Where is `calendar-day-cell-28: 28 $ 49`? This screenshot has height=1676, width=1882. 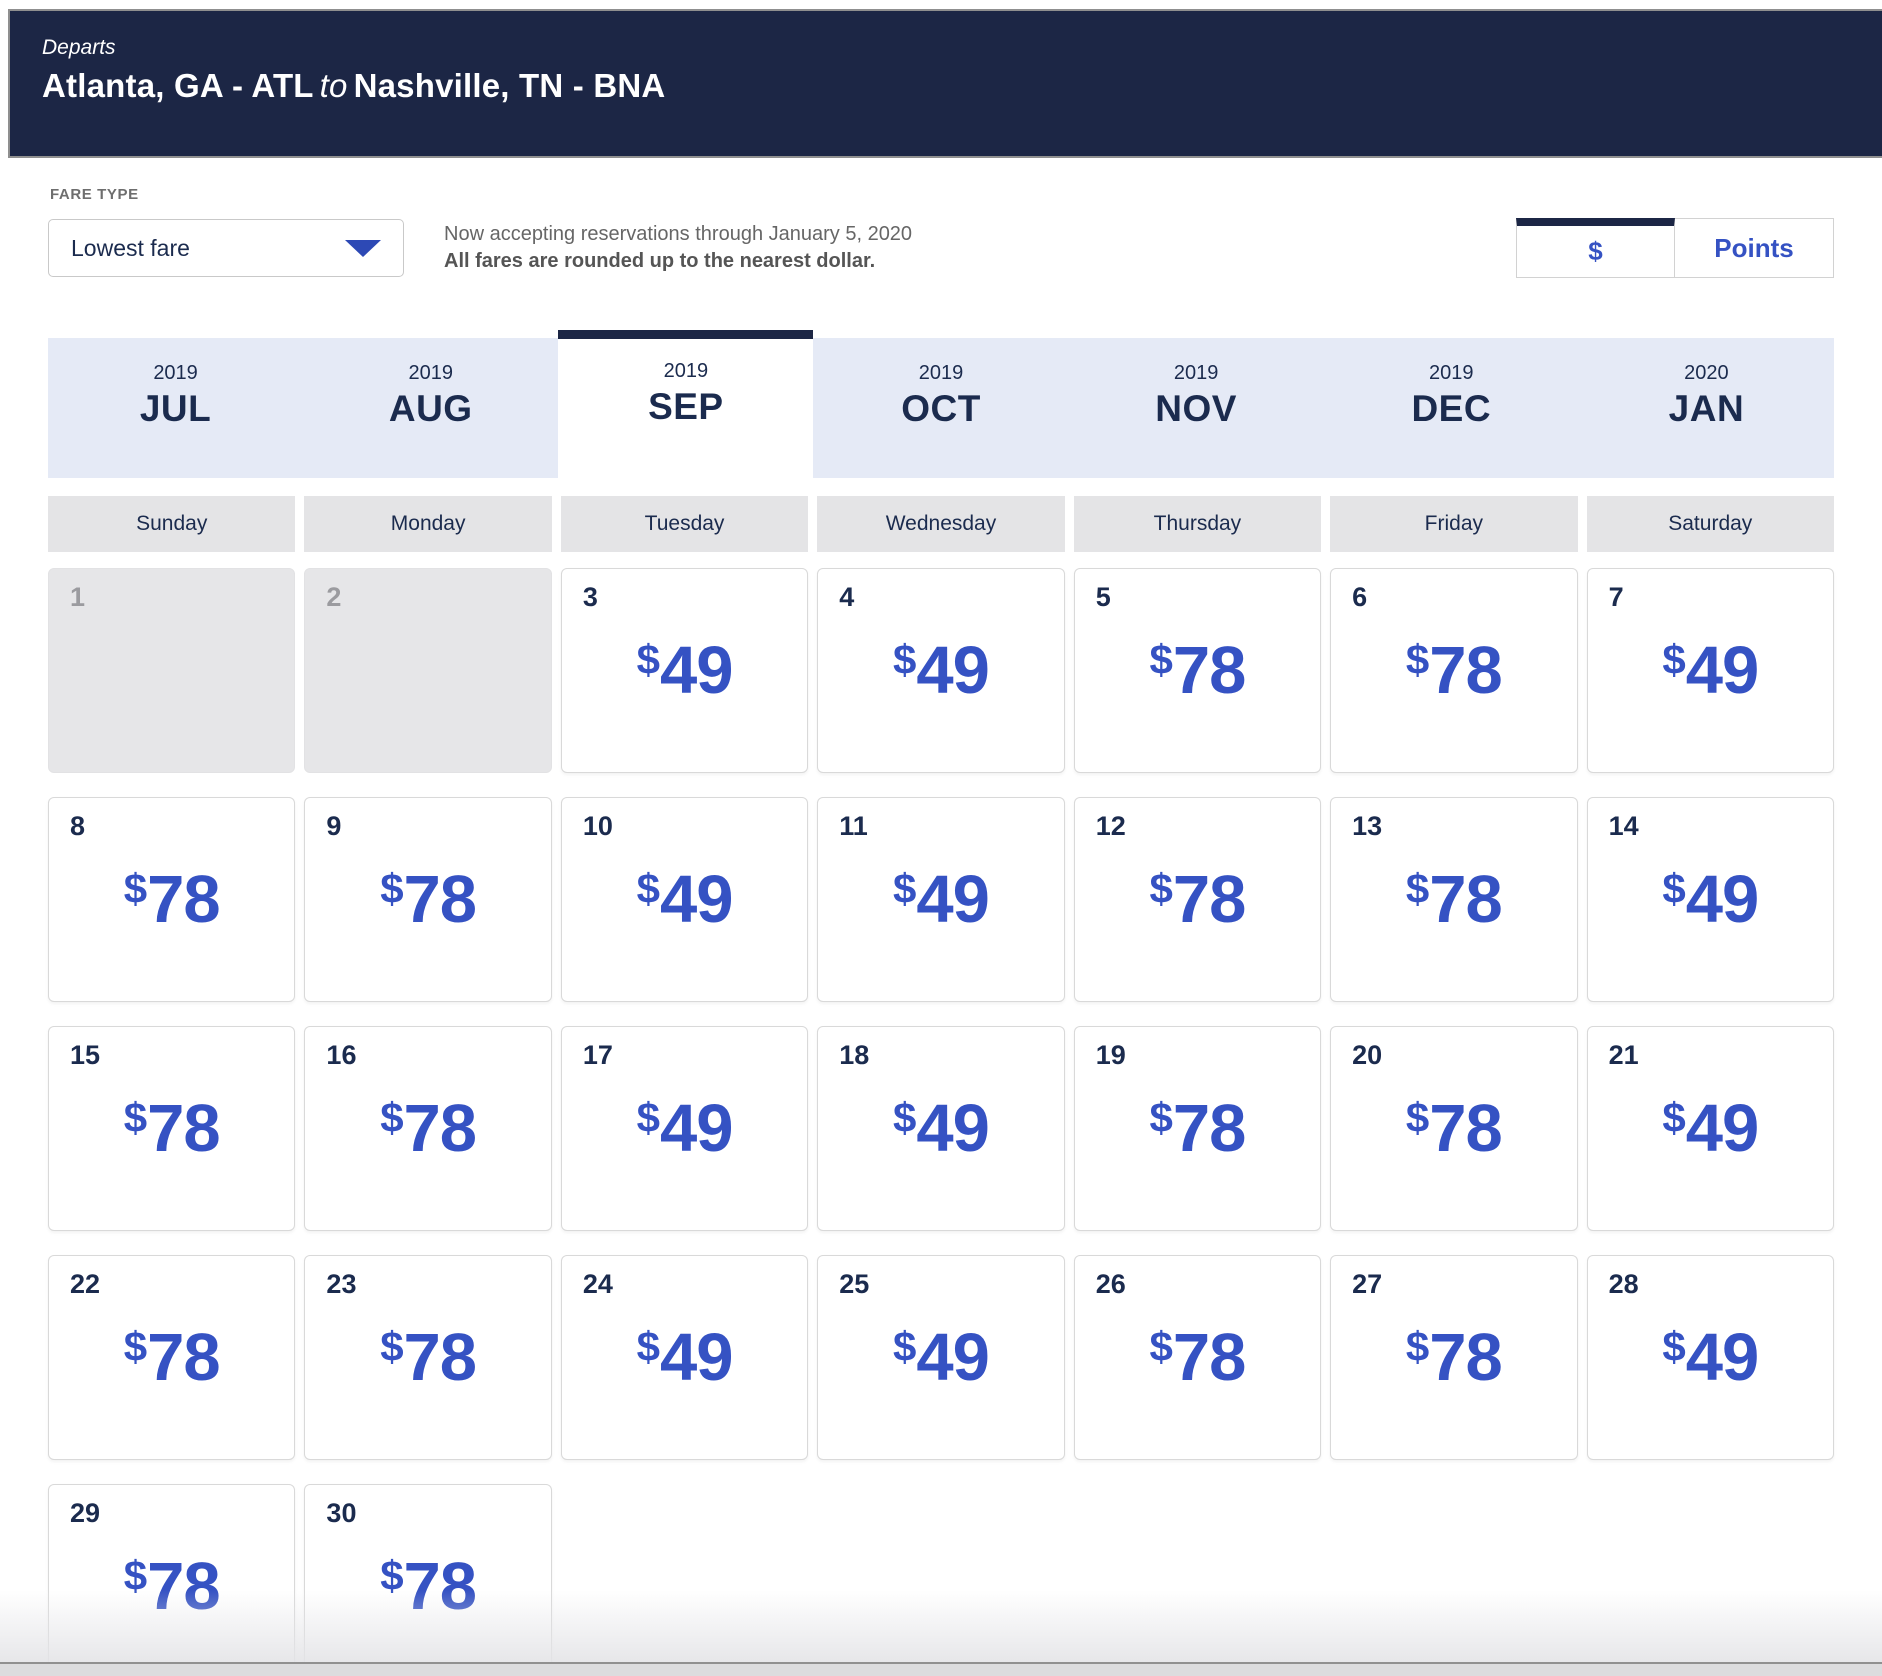
calendar-day-cell-28: 28 $ 49 is located at coordinates (1710, 1357).